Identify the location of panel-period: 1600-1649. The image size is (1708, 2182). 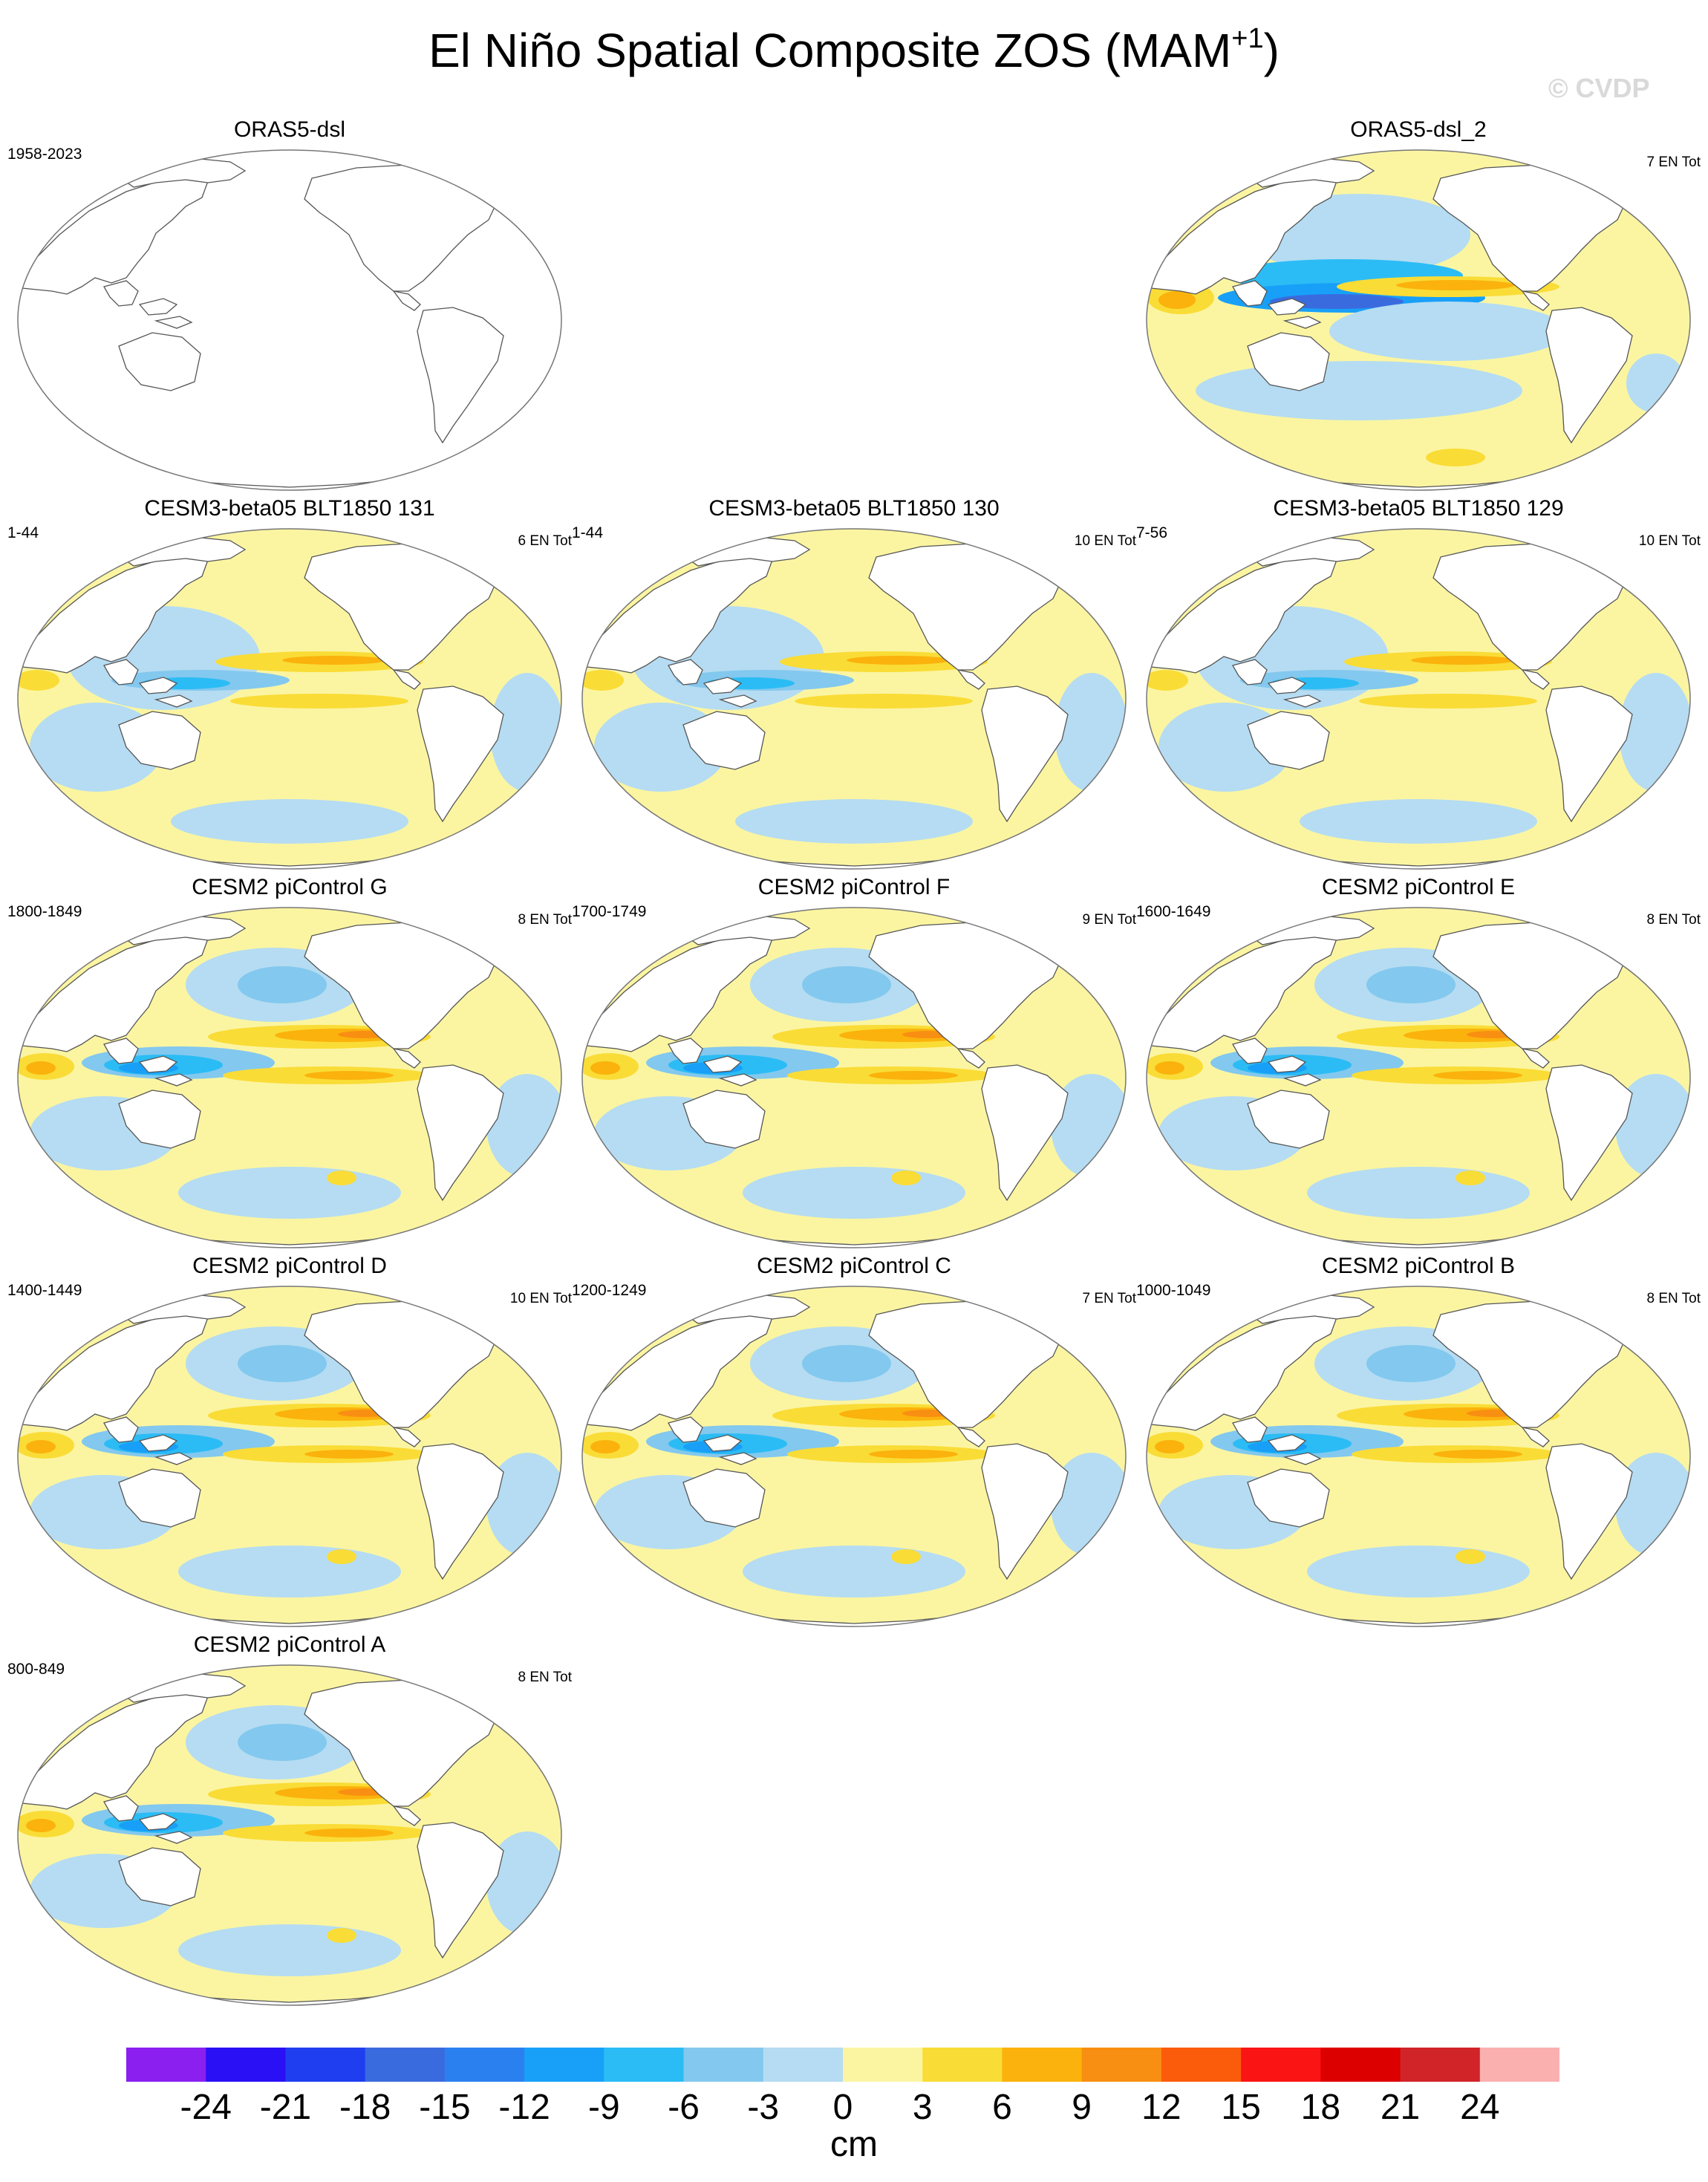
(1173, 911).